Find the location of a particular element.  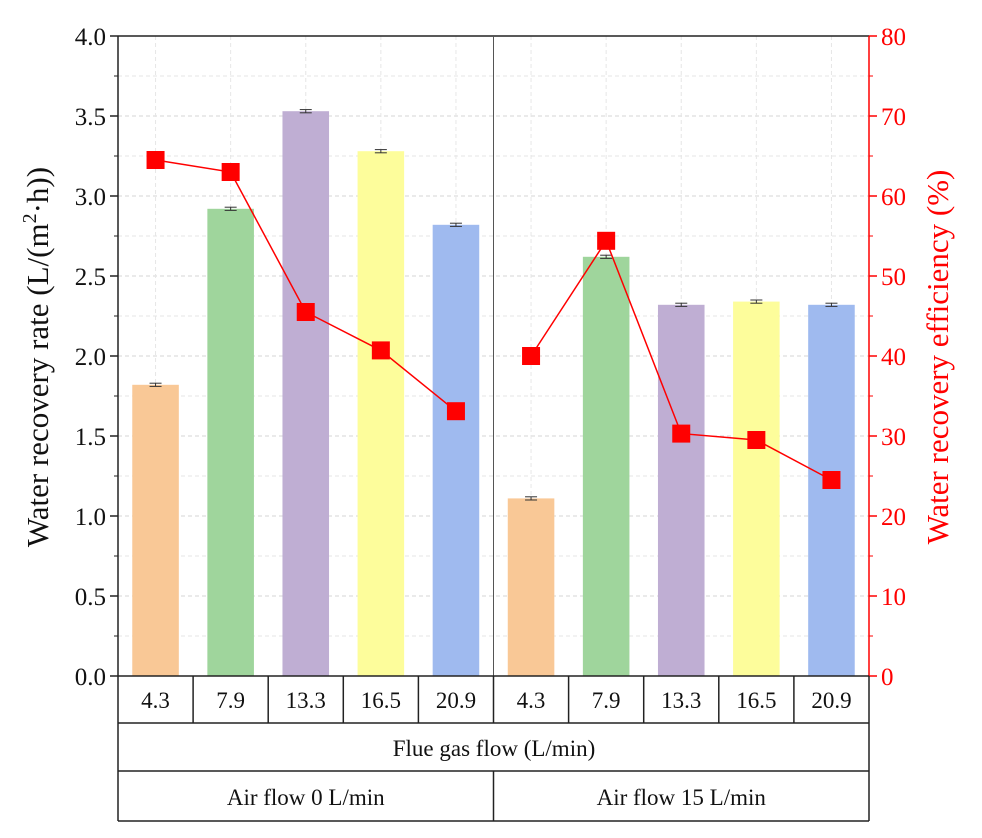

left-tick-label: 0.0 is located at coordinates (90, 677).